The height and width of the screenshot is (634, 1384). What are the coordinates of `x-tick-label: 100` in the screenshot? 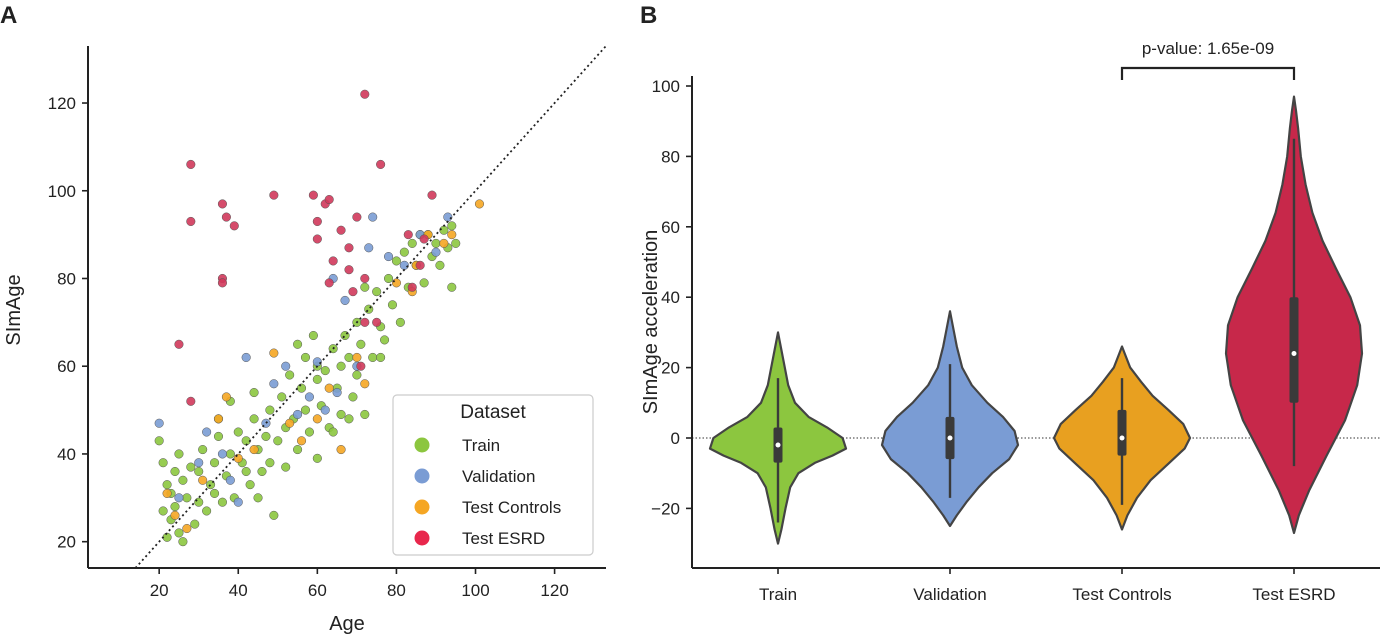 It's located at (475, 590).